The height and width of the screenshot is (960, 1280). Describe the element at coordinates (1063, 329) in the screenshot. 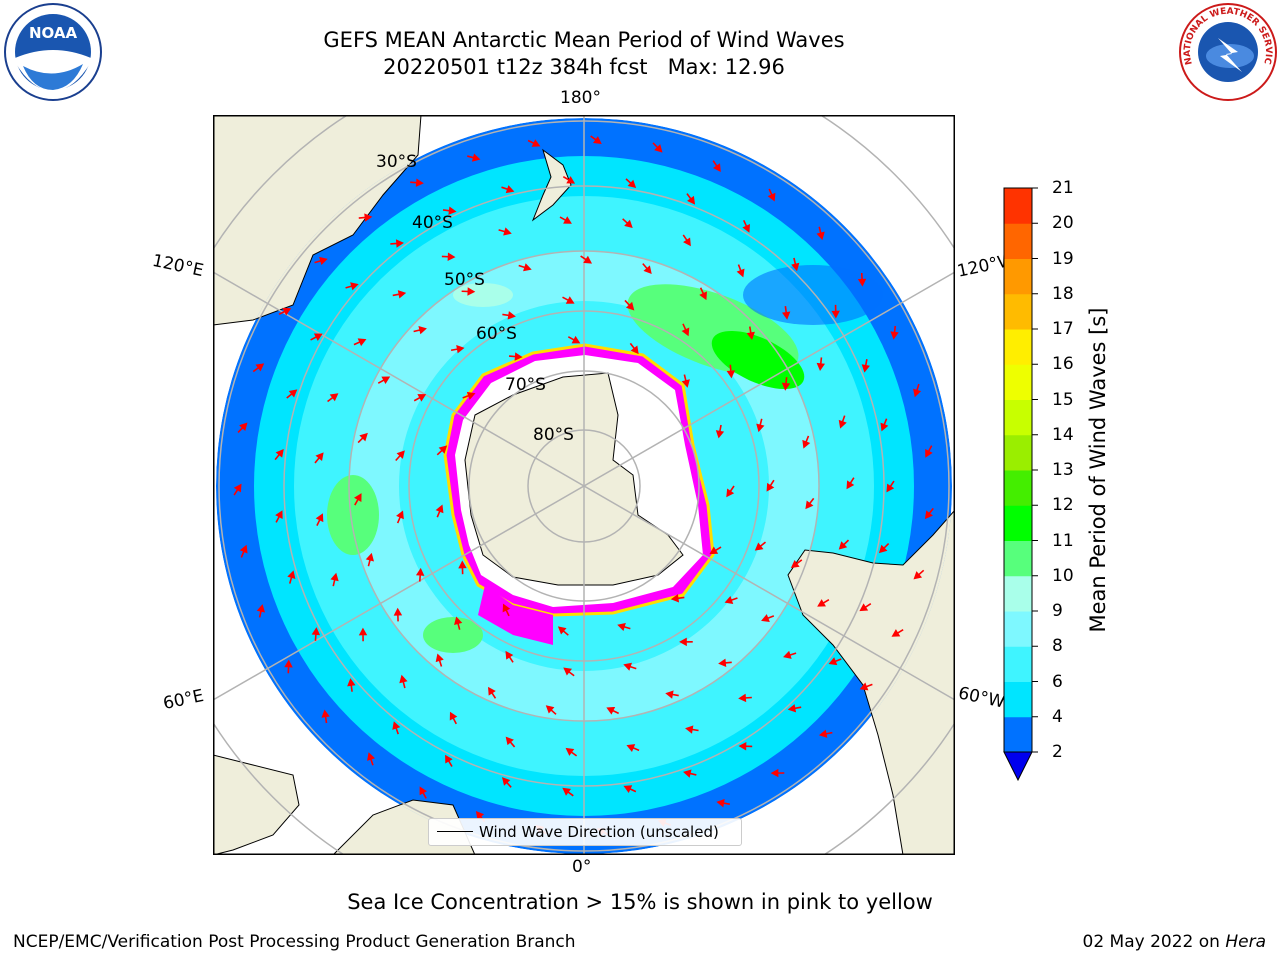

I see `colorbar-tick-label: 17` at that location.